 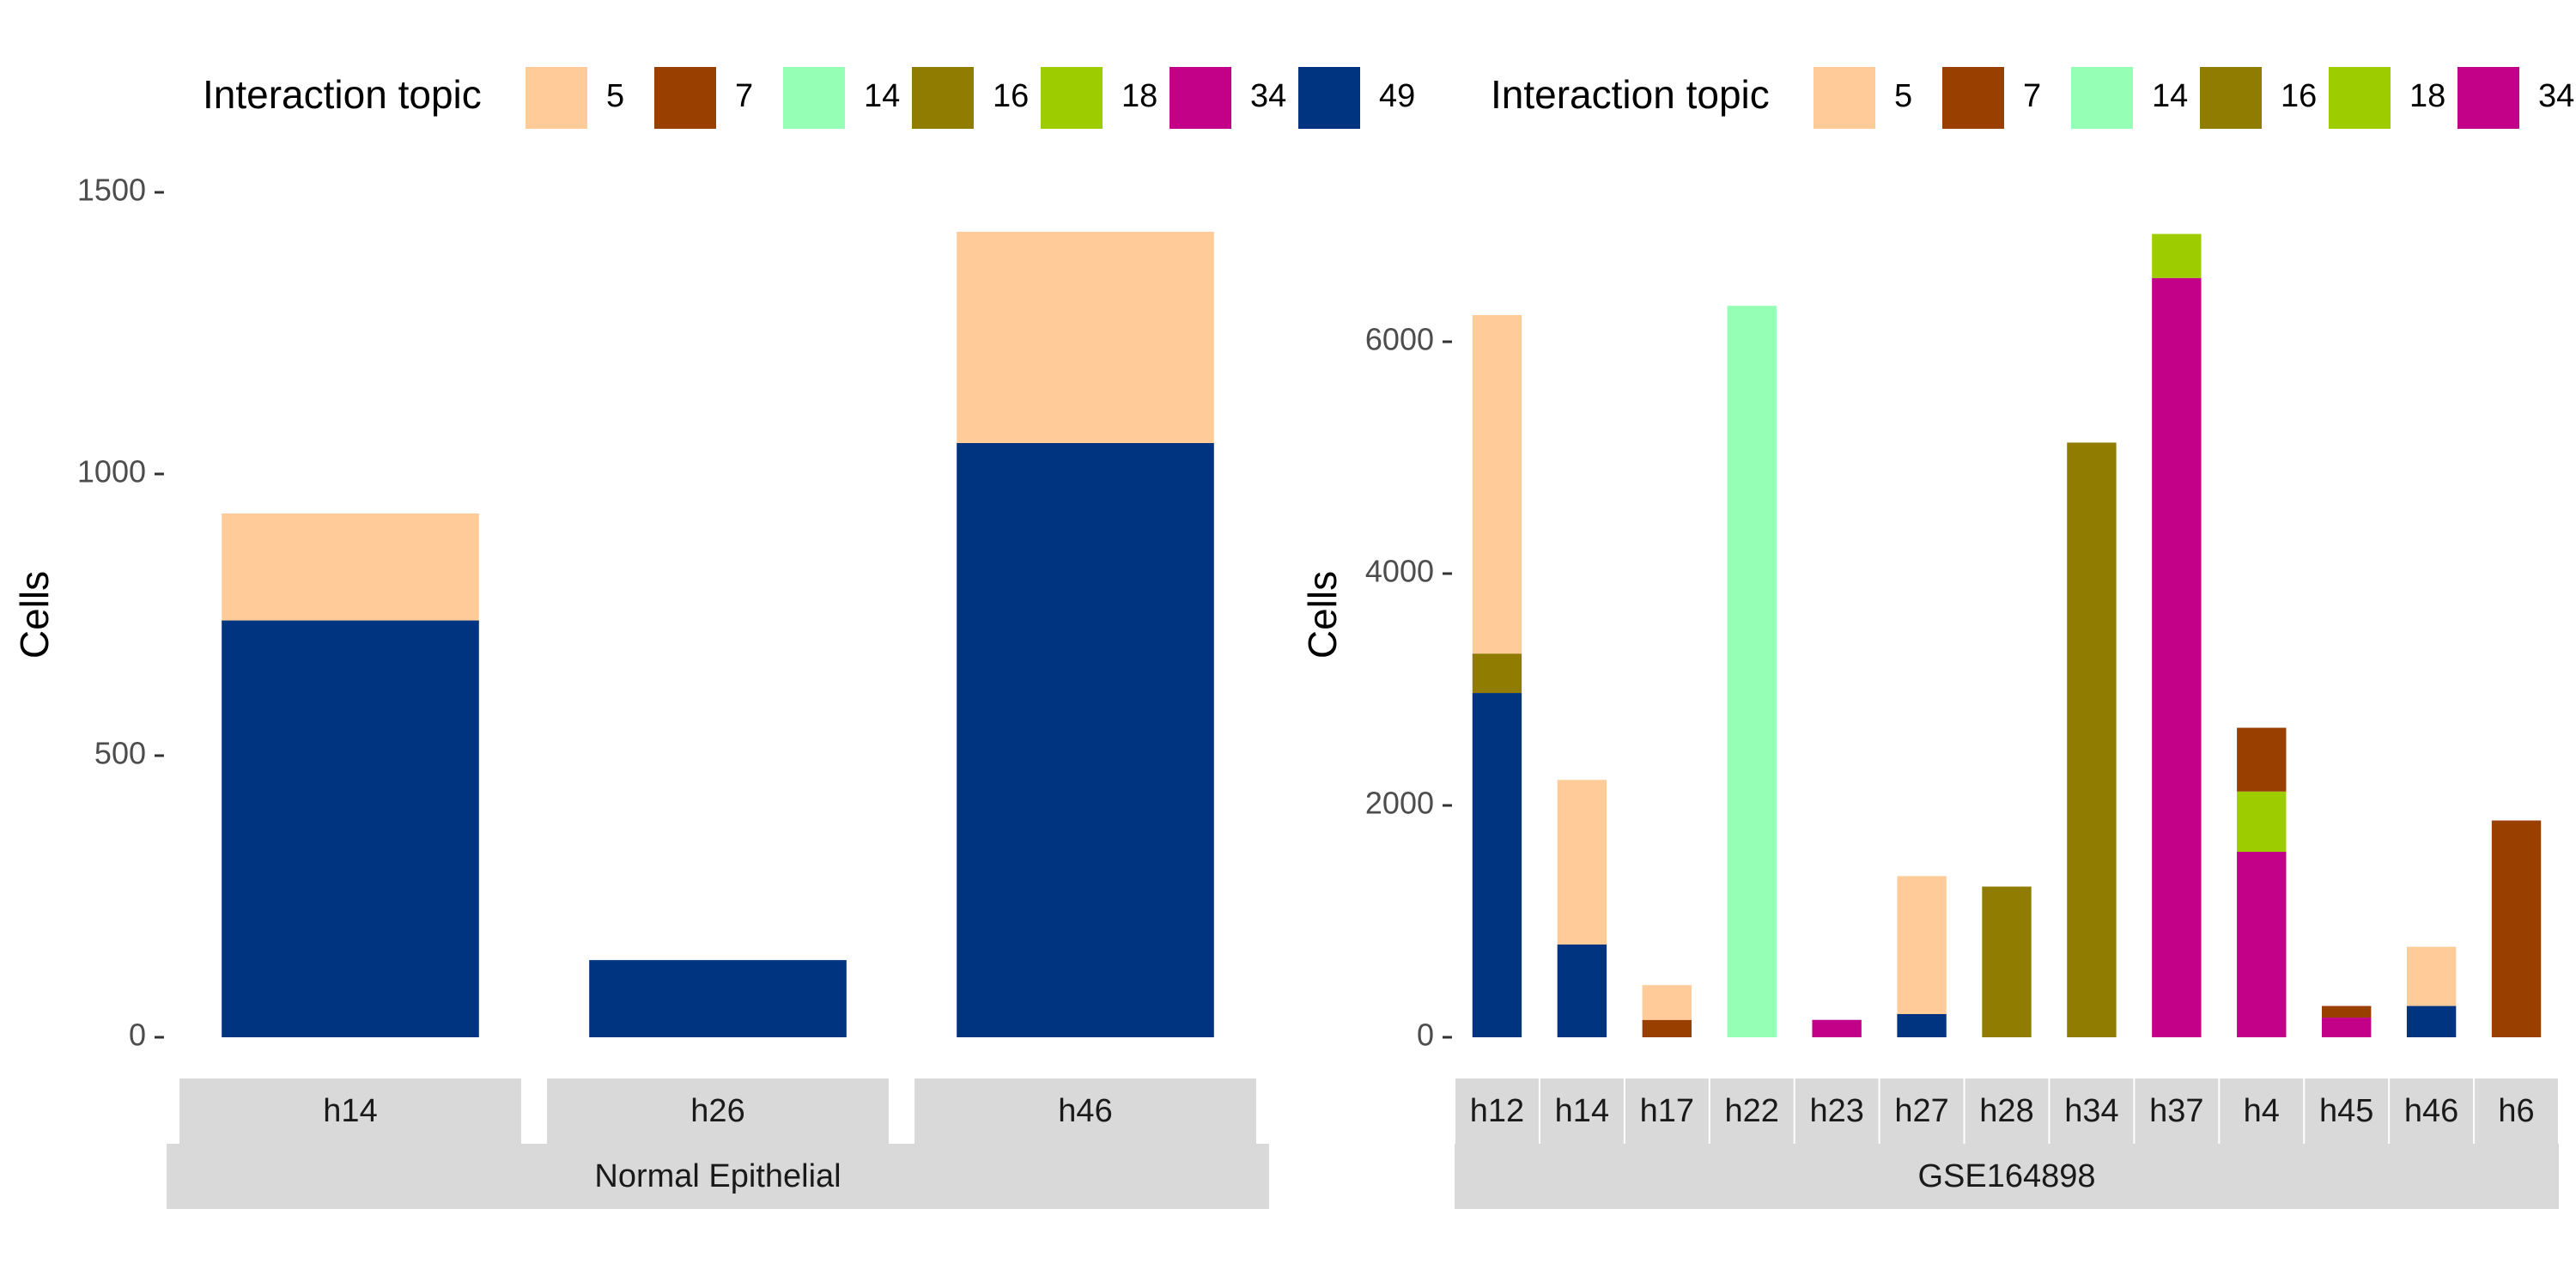 I want to click on group-label: GSE164898, so click(x=2006, y=1176).